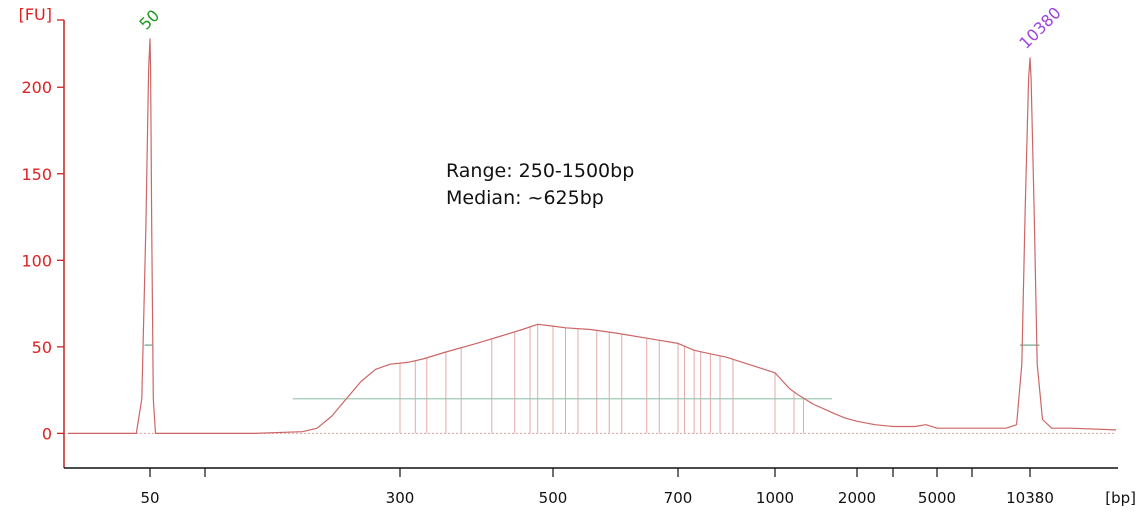 The width and height of the screenshot is (1147, 514). What do you see at coordinates (1030, 498) in the screenshot?
I see `x-tick-label: 10380` at bounding box center [1030, 498].